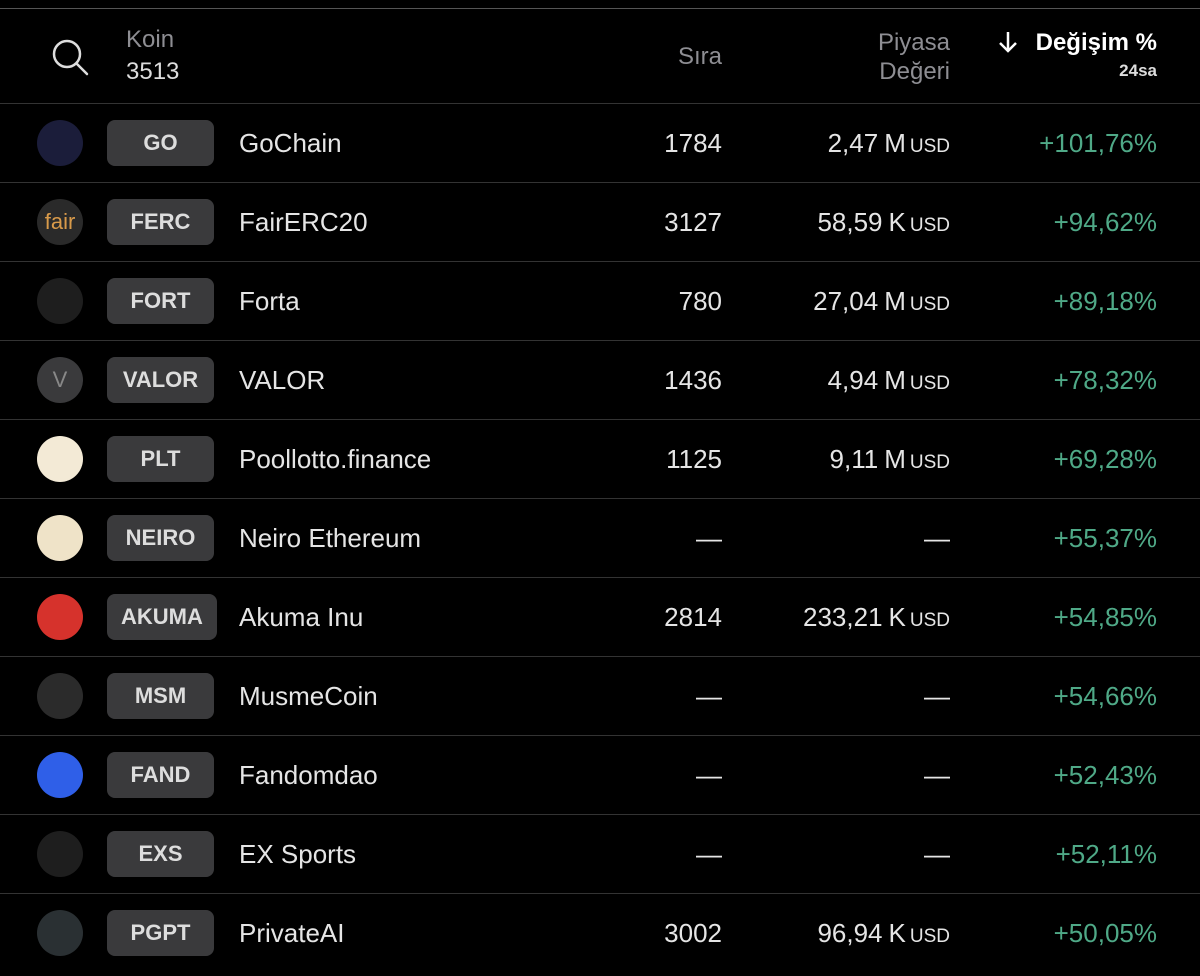  I want to click on rank: 3002, so click(693, 933).